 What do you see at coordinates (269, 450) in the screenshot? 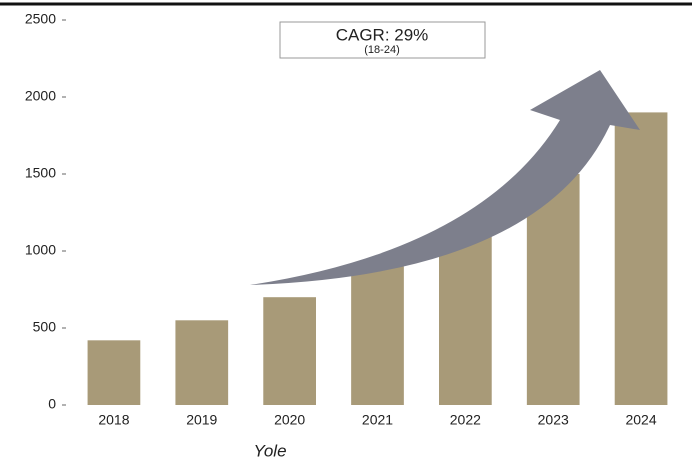
I see `source: Yole` at bounding box center [269, 450].